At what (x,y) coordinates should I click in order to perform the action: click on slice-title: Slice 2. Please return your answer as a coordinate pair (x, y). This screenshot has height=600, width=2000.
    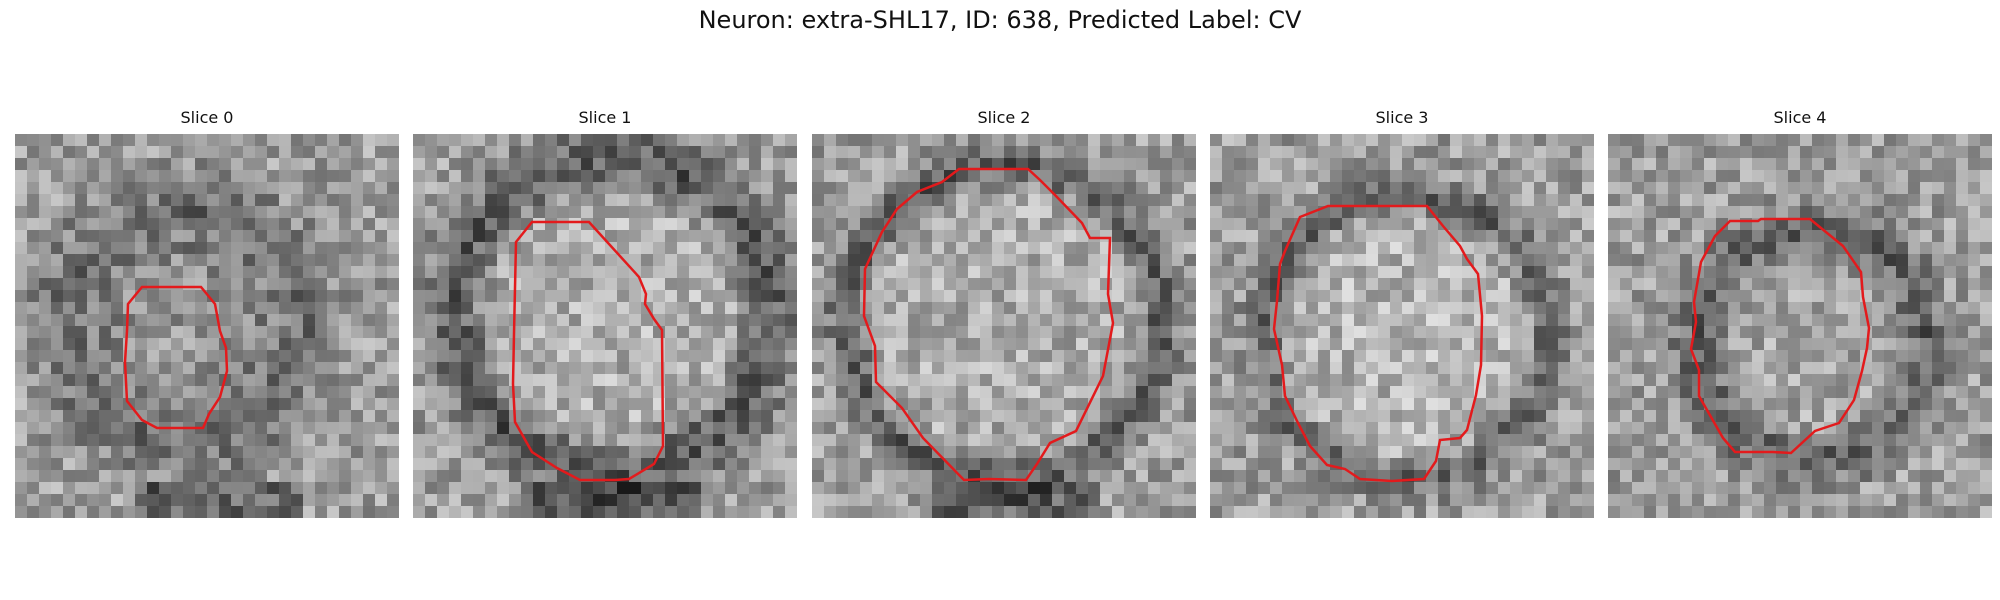
    Looking at the image, I should click on (1004, 117).